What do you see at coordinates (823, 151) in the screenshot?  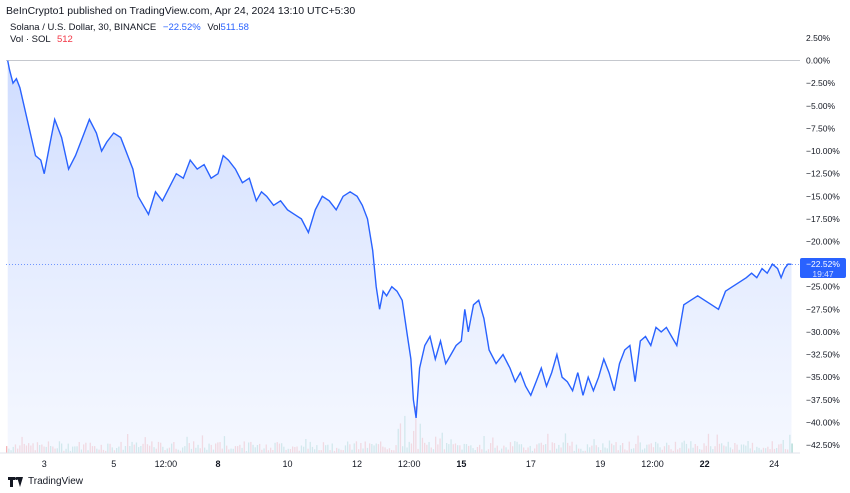 I see `y-tick-label: −10.00%` at bounding box center [823, 151].